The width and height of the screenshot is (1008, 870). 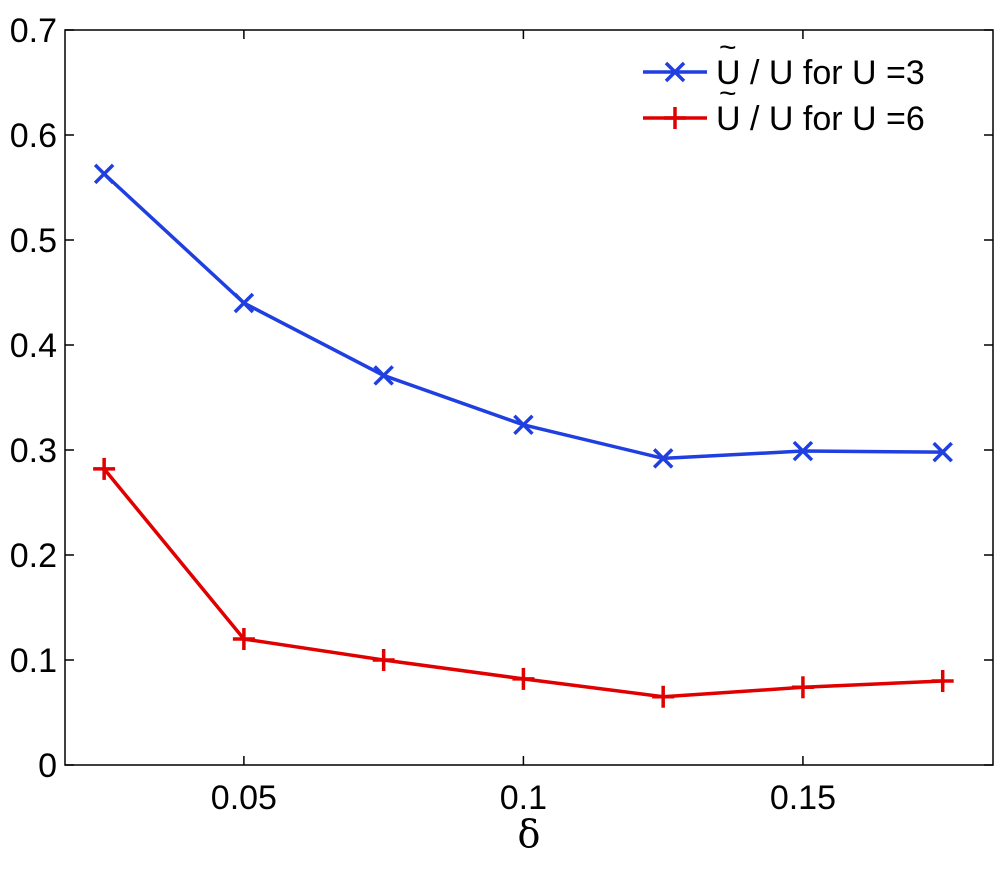 I want to click on legend-label: U / U for U =3, so click(x=820, y=73).